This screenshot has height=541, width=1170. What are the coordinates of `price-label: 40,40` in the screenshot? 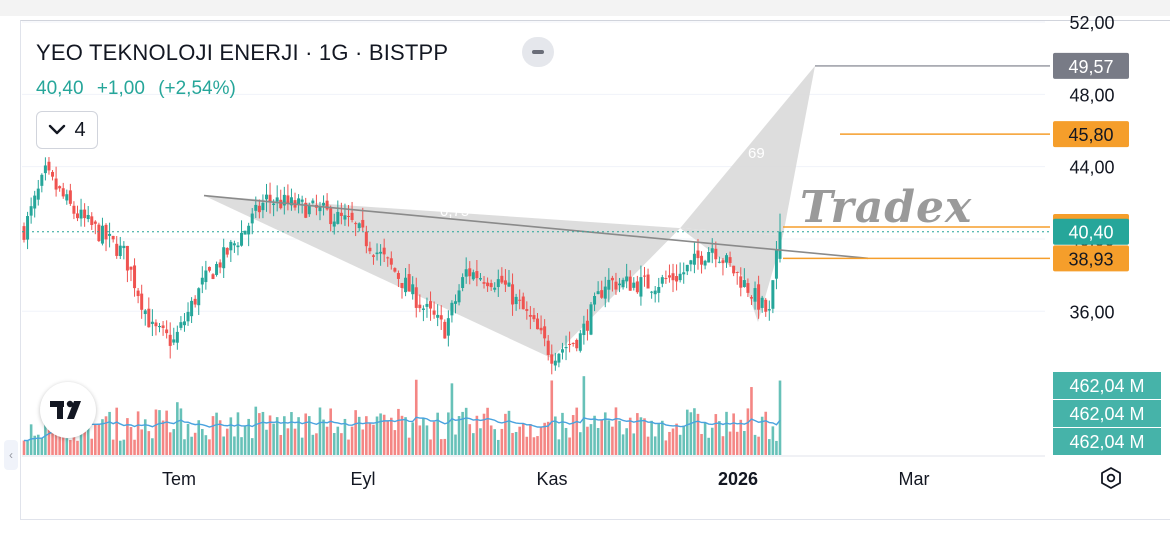 It's located at (1091, 231).